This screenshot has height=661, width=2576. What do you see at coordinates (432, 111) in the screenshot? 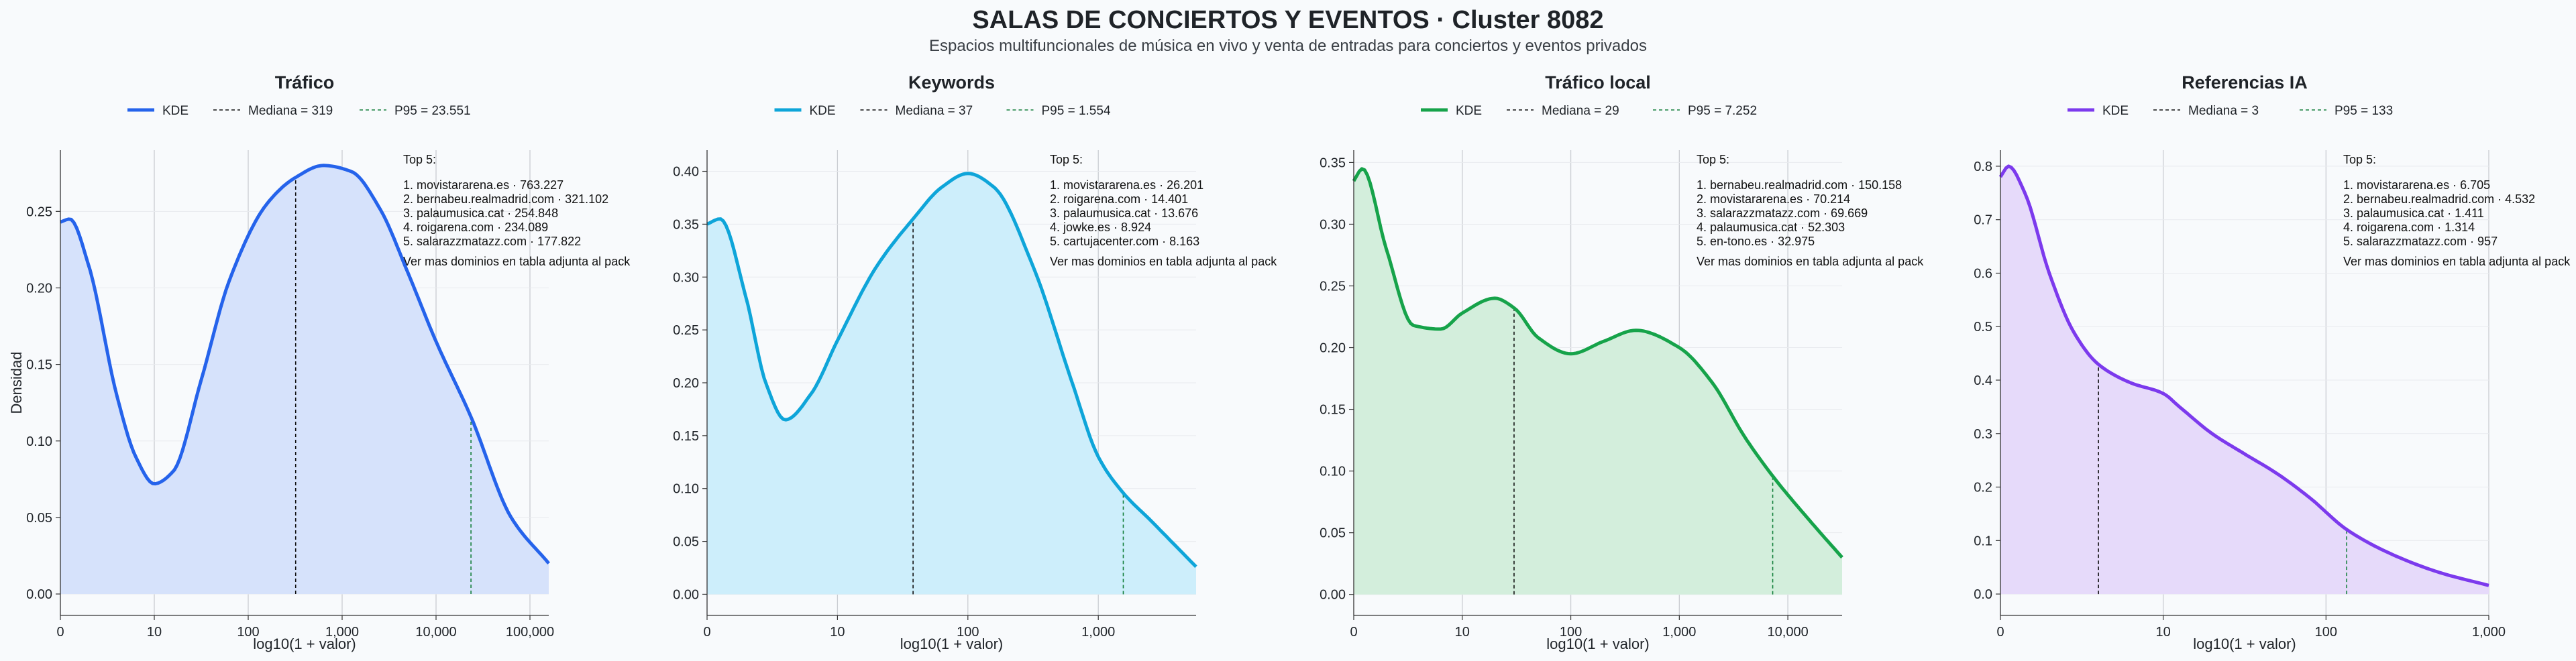
I see `legend-p95-label: P95 = 23.551` at bounding box center [432, 111].